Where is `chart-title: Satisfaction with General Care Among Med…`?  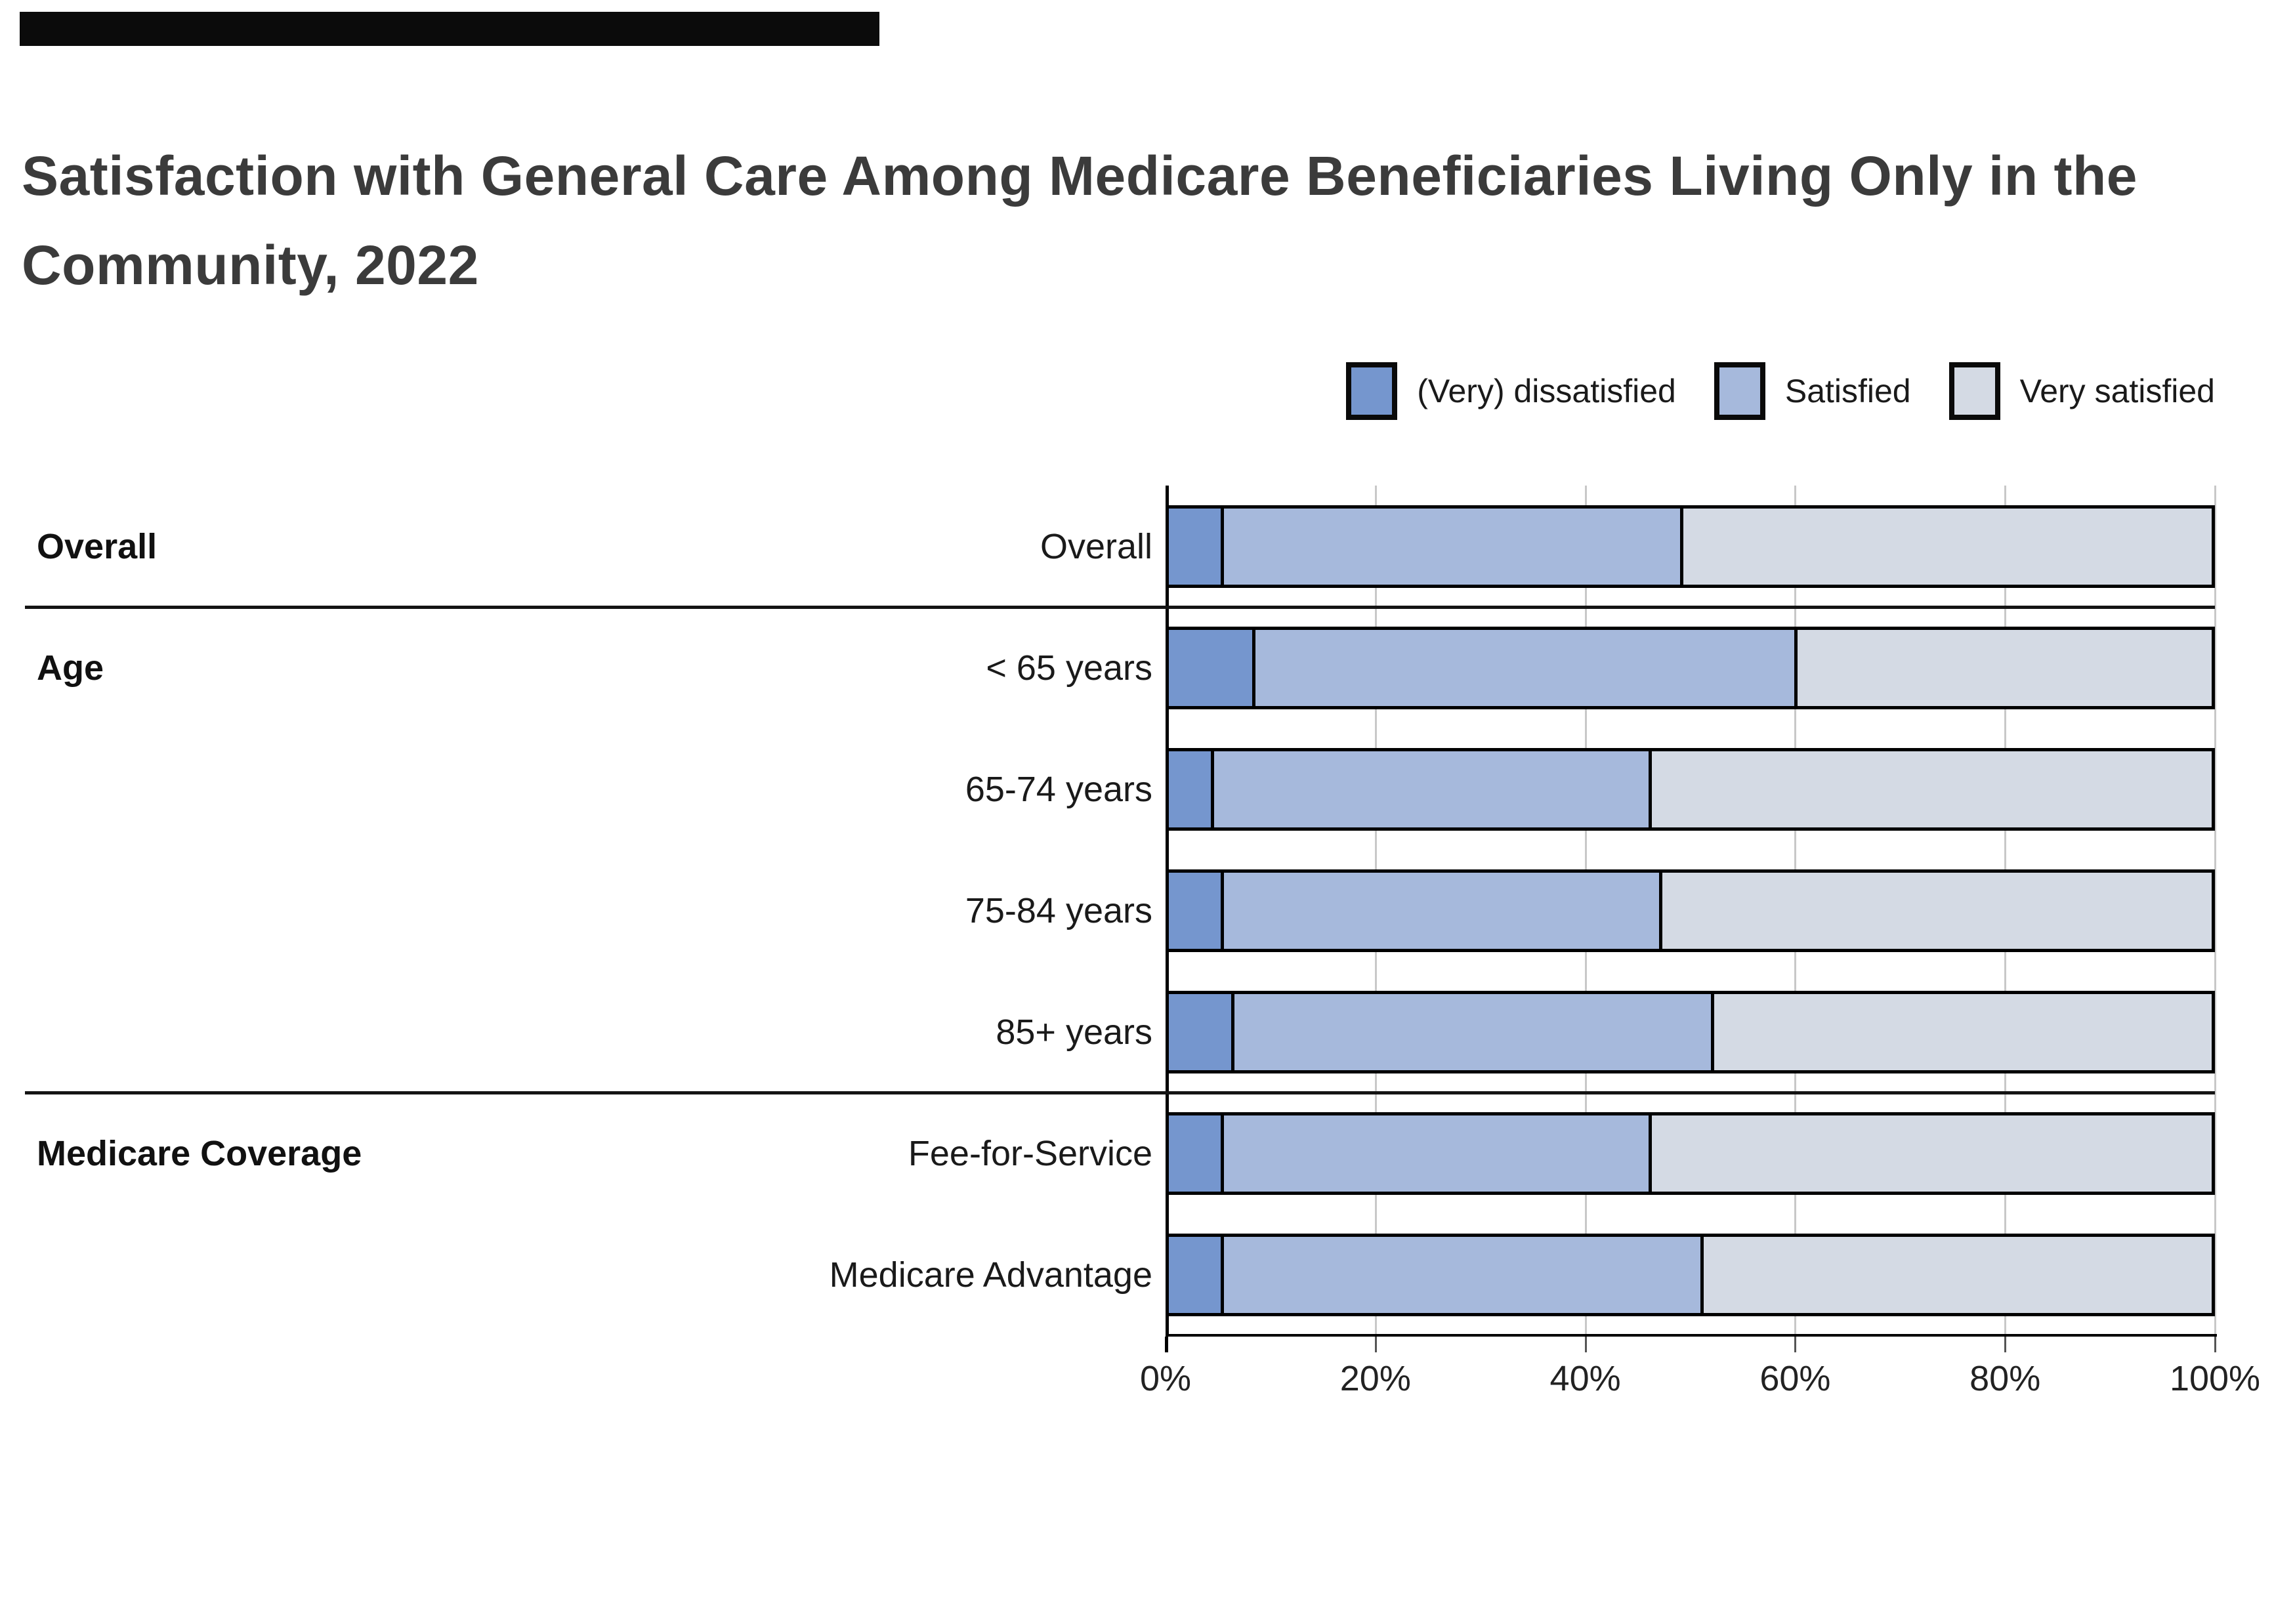
chart-title: Satisfaction with General Care Among Med… is located at coordinates (1137, 220).